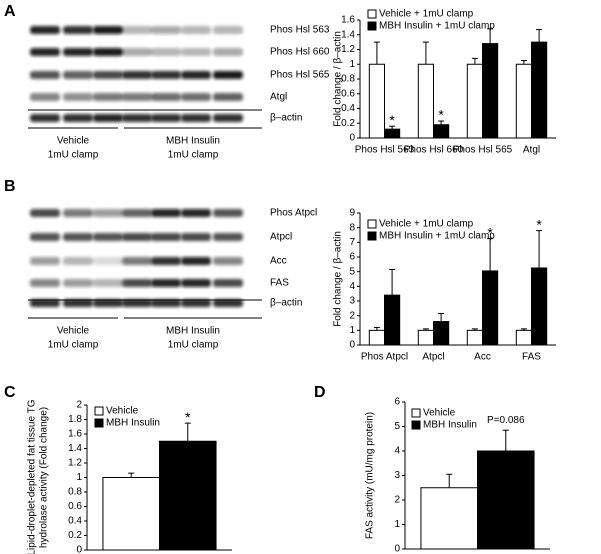 Image resolution: width=601 pixels, height=554 pixels. I want to click on x-tick-label: Acc, so click(482, 357).